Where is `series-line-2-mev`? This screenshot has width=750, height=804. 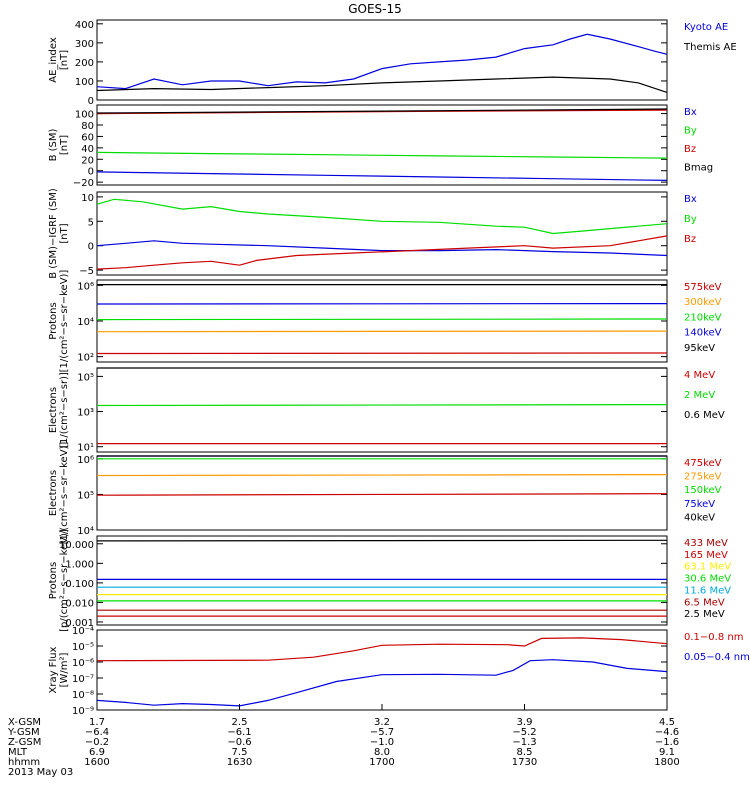
series-line-2-mev is located at coordinates (382, 405).